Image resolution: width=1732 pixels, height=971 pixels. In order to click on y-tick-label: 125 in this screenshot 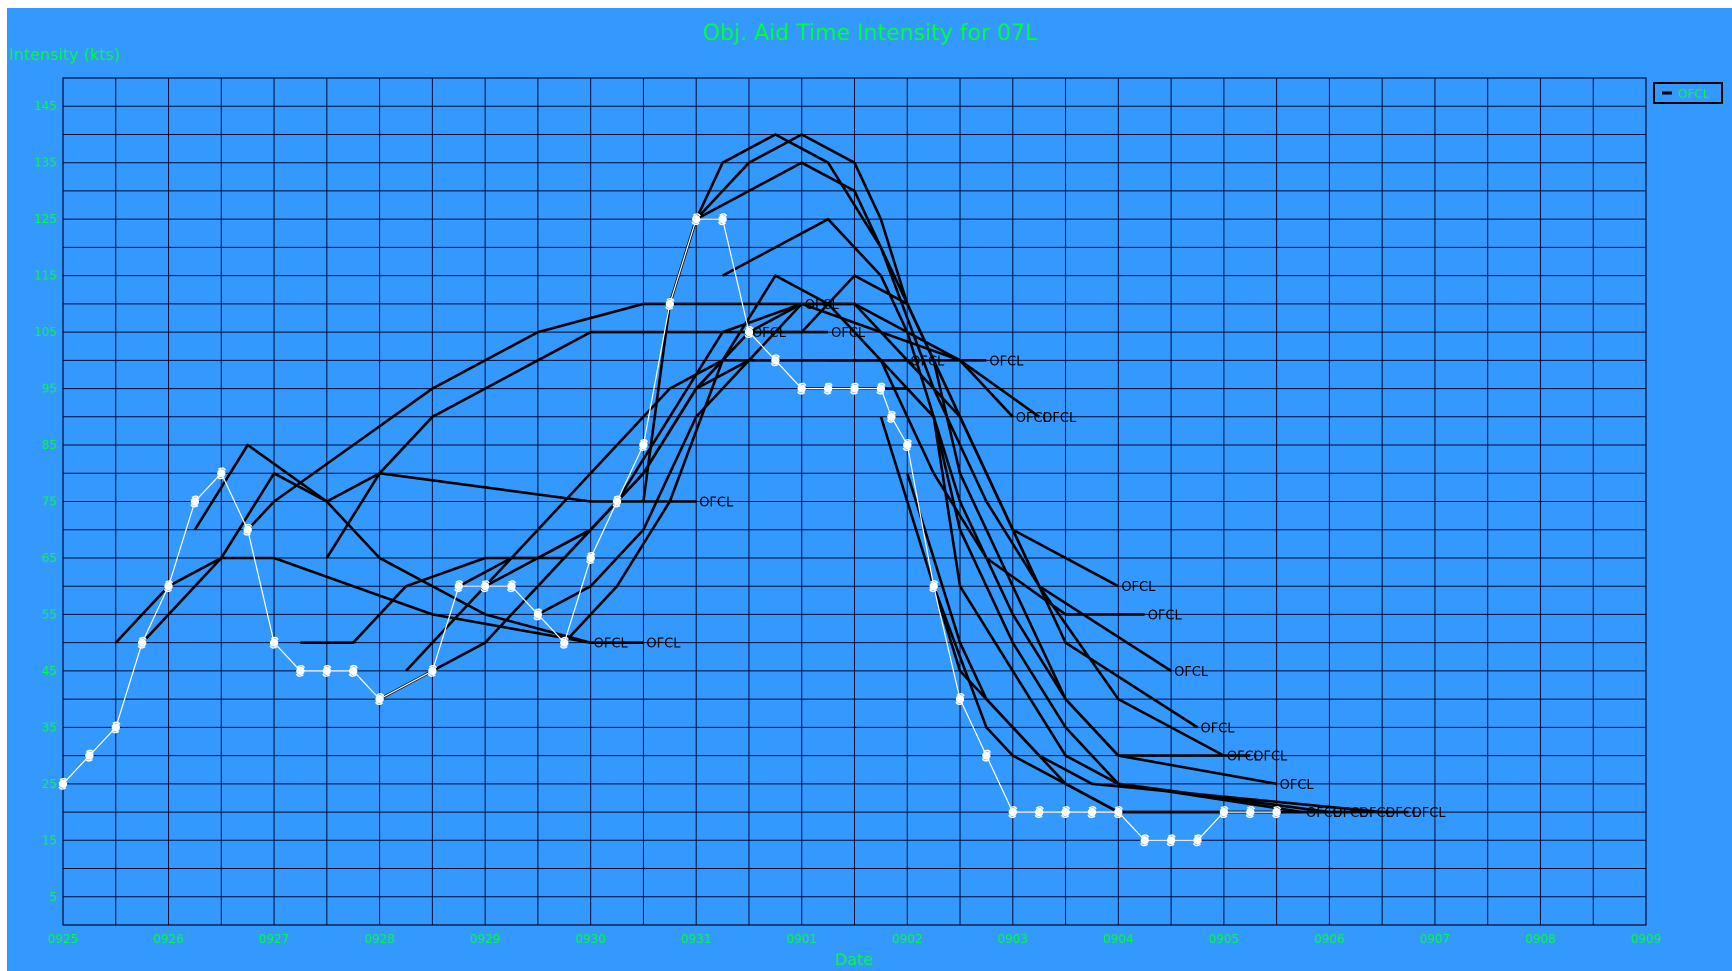, I will do `click(45, 219)`.